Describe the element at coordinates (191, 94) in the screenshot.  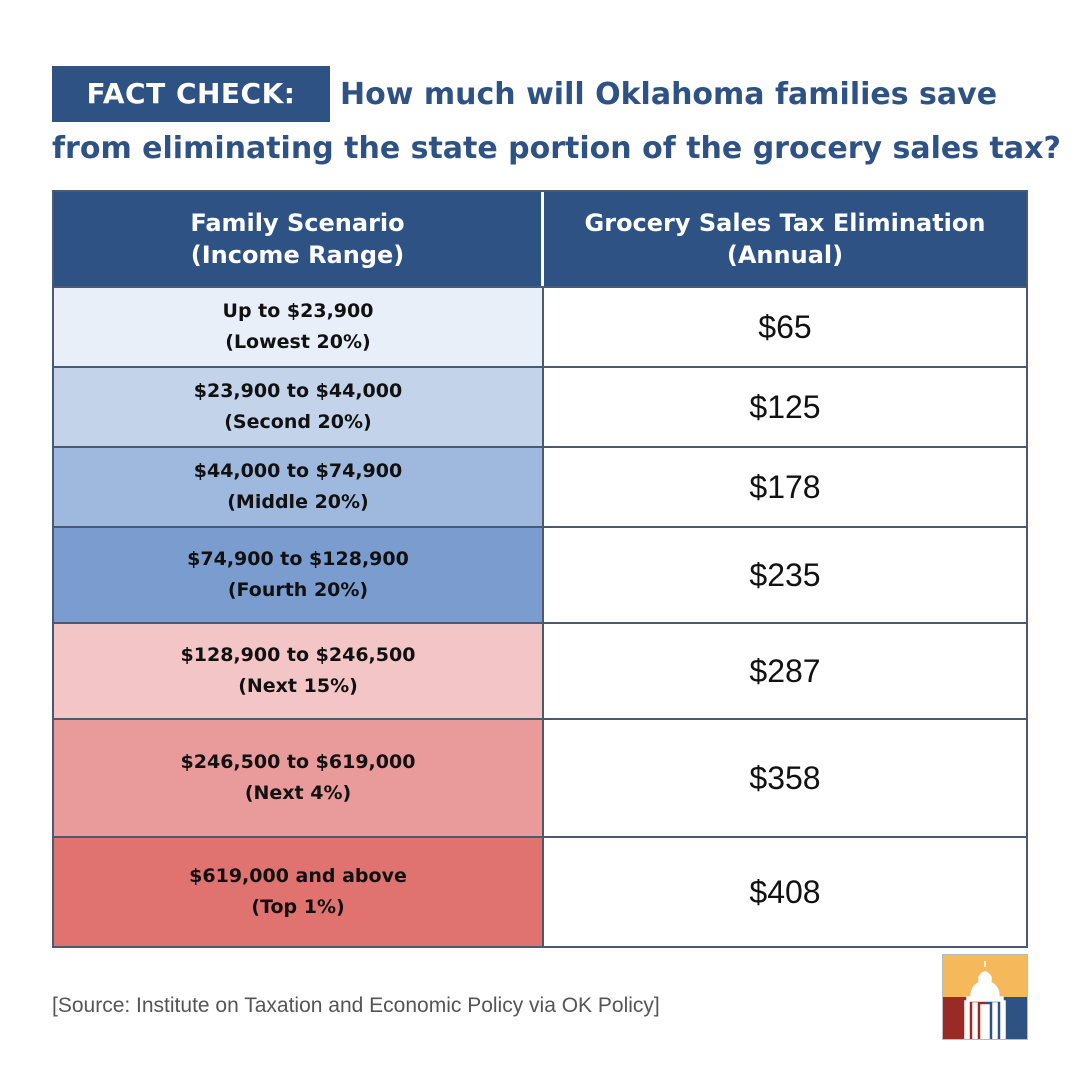
I see `fact-check-badge: FACT CHECK:` at that location.